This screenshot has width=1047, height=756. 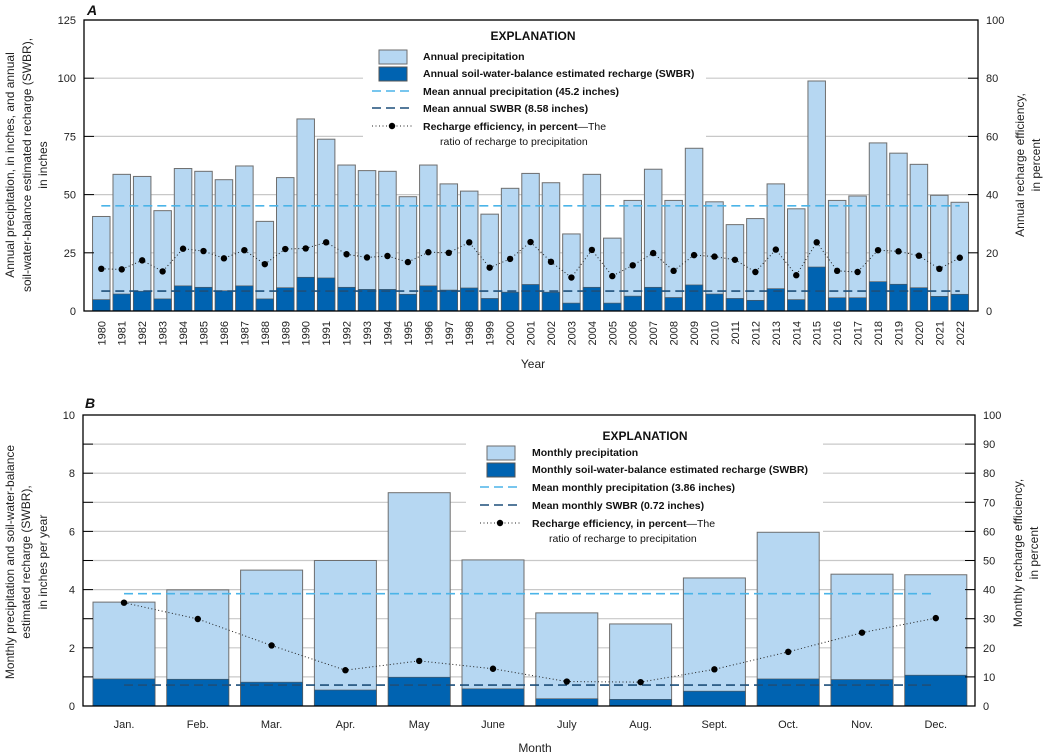 I want to click on y2-tick-label: 70, so click(x=989, y=503).